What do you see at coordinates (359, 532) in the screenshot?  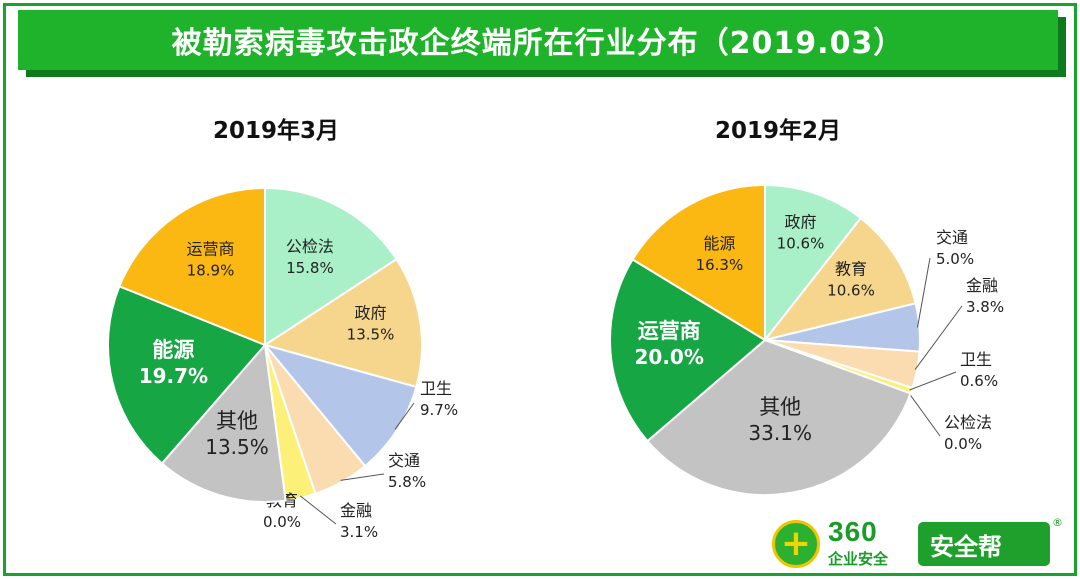 I see `slice-value: 3.1%` at bounding box center [359, 532].